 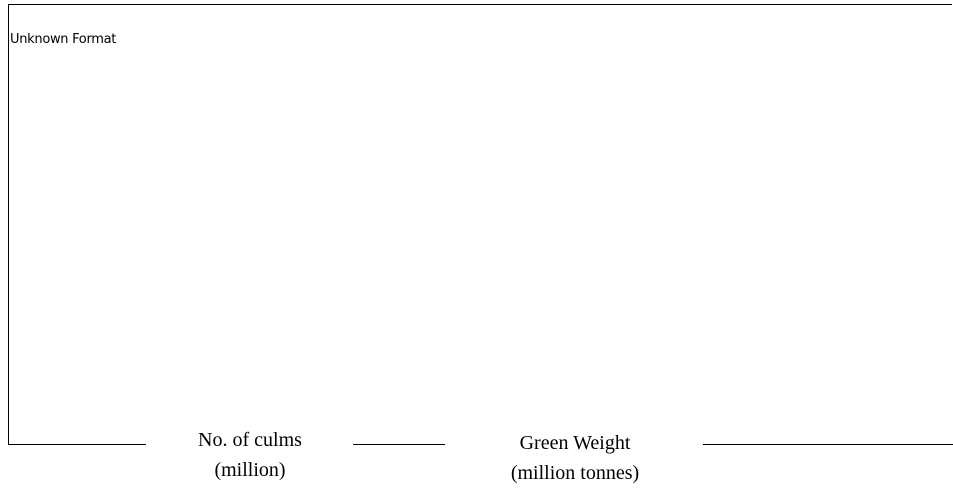 What do you see at coordinates (575, 458) in the screenshot?
I see `column-header-green-weight: Green Weight (million tonnes)` at bounding box center [575, 458].